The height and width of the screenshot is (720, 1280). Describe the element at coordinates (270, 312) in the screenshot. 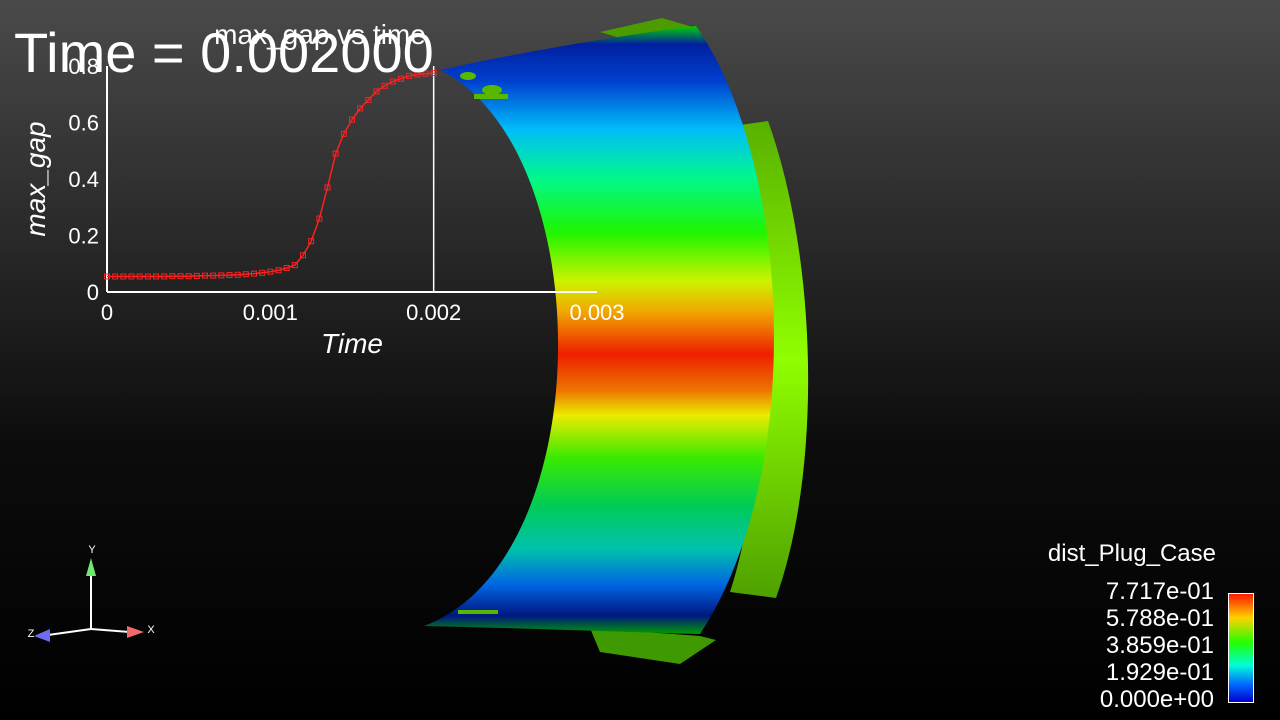

I see `x-tick-label: 0.001` at that location.